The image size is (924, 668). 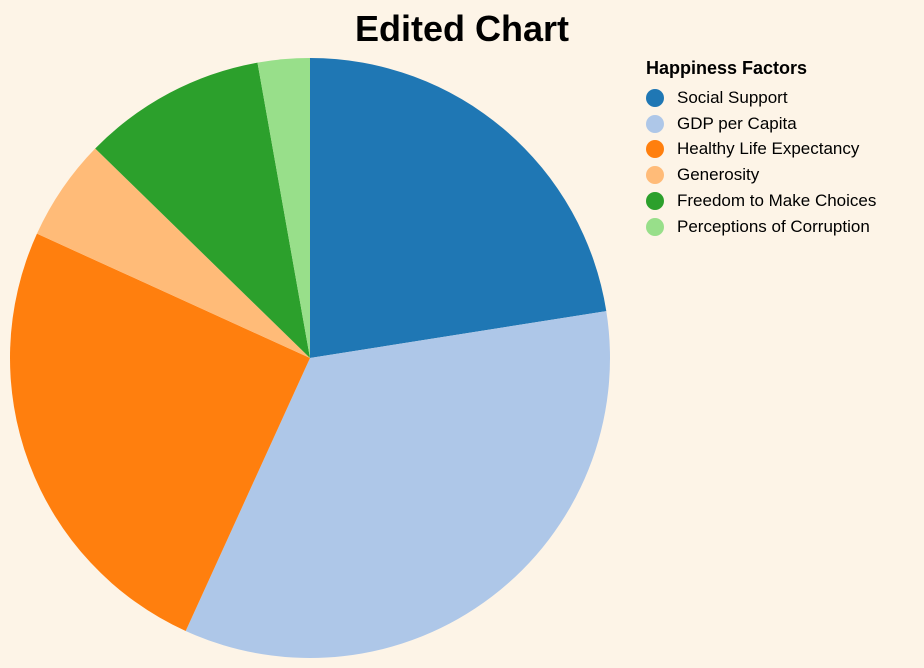 I want to click on legend-item: Healthy Life Expectancy, so click(x=761, y=150).